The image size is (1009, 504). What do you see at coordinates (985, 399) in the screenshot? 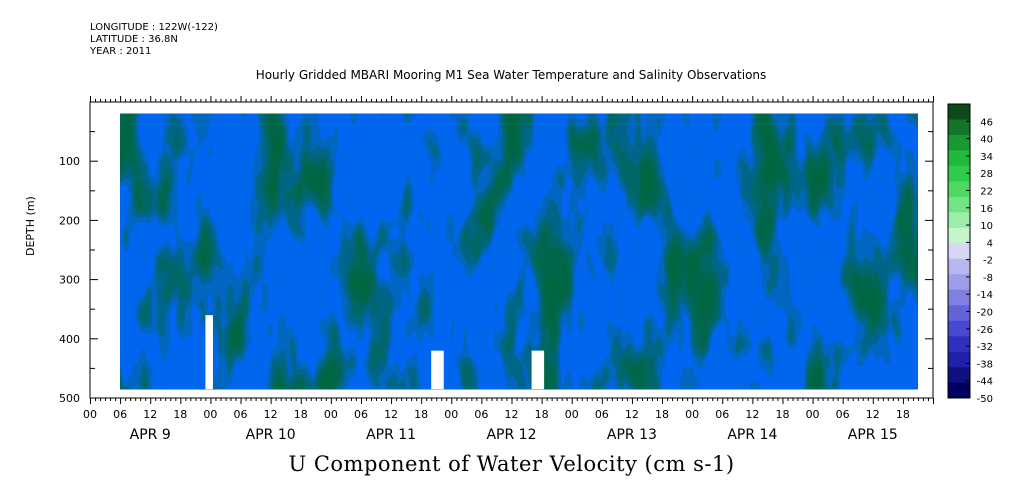
I see `colorbar-label: -50` at bounding box center [985, 399].